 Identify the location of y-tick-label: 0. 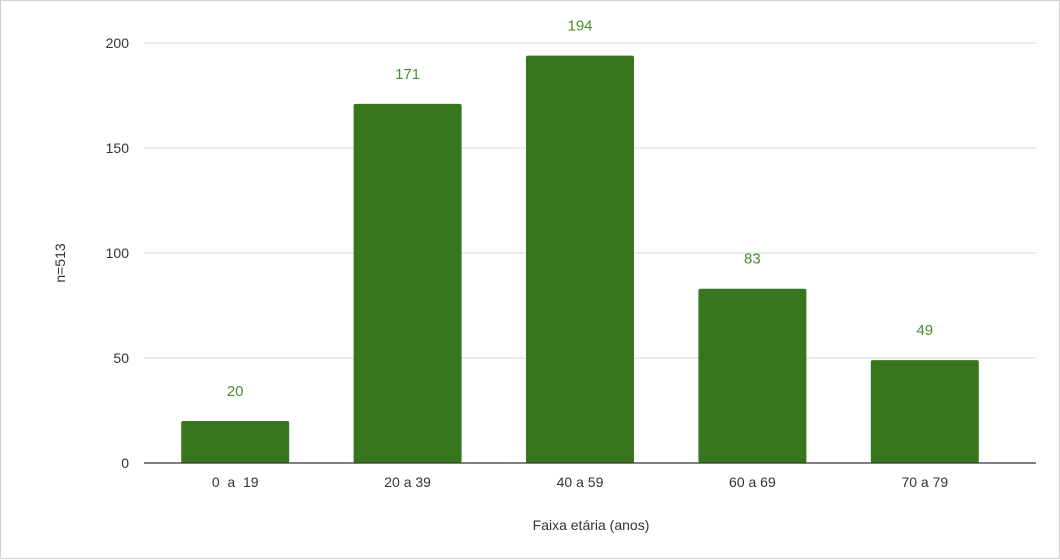
(125, 463).